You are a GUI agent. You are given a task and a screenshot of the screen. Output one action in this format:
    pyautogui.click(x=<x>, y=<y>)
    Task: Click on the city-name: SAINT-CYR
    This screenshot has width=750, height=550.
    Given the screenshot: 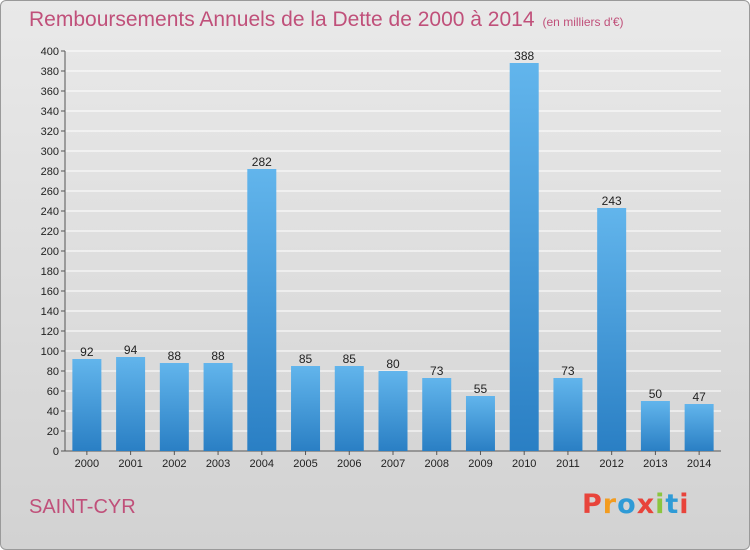 What is the action you would take?
    pyautogui.click(x=82, y=507)
    